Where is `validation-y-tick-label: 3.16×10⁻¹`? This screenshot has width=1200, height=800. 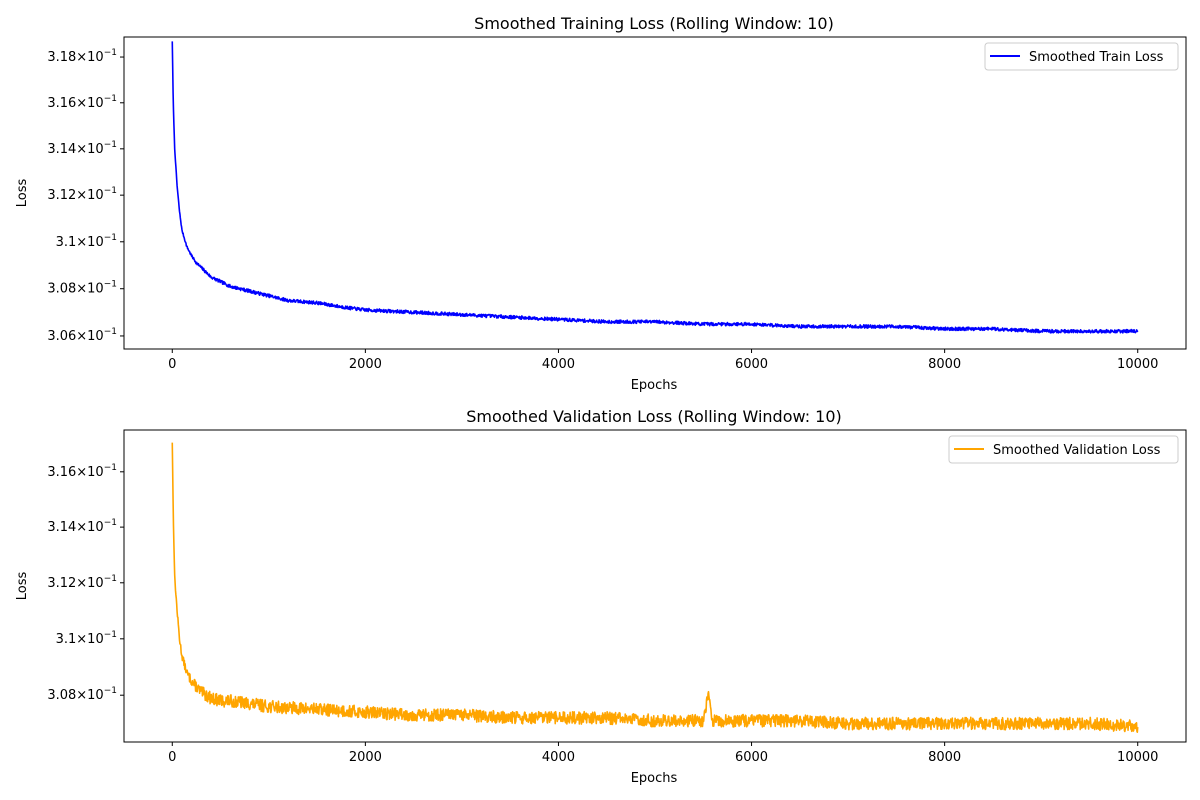 validation-y-tick-label: 3.16×10⁻¹ is located at coordinates (82, 471).